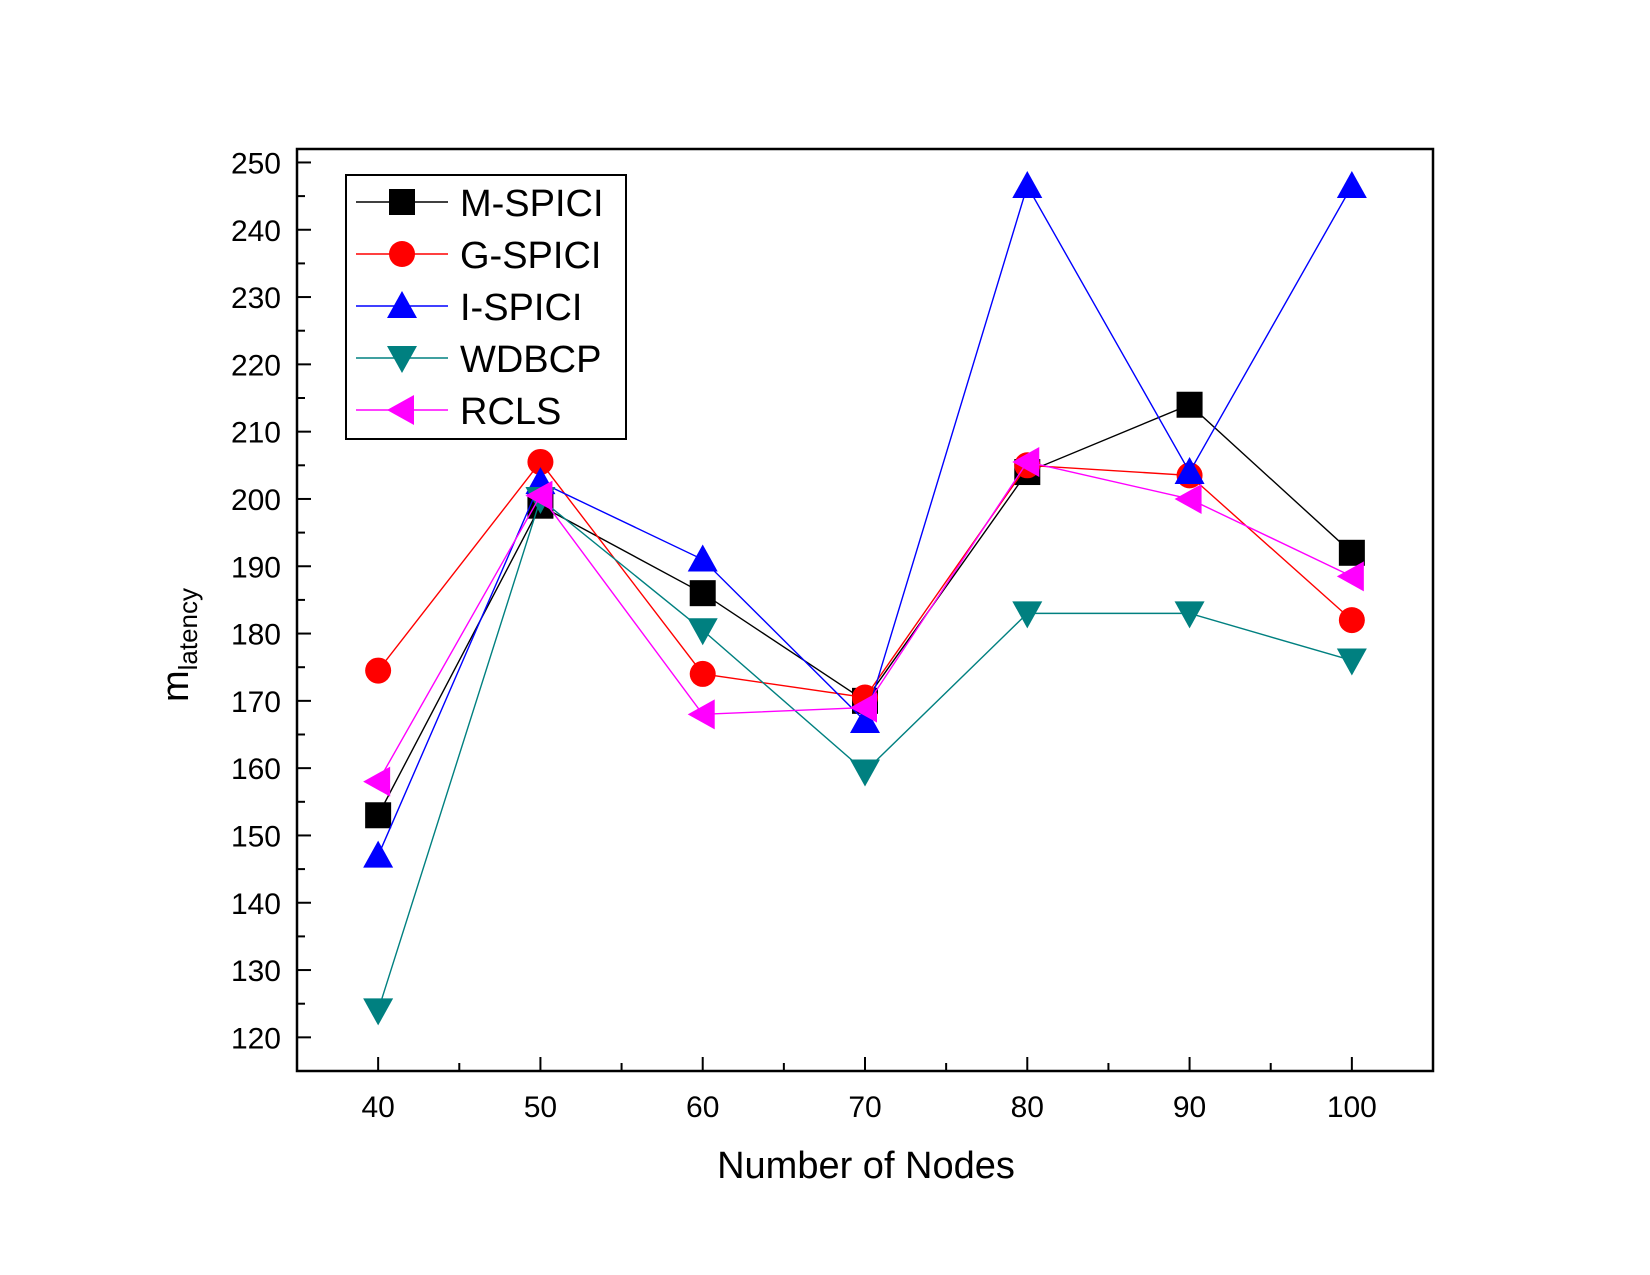 The width and height of the screenshot is (1650, 1275). What do you see at coordinates (256, 702) in the screenshot?
I see `y-tick-label: 170` at bounding box center [256, 702].